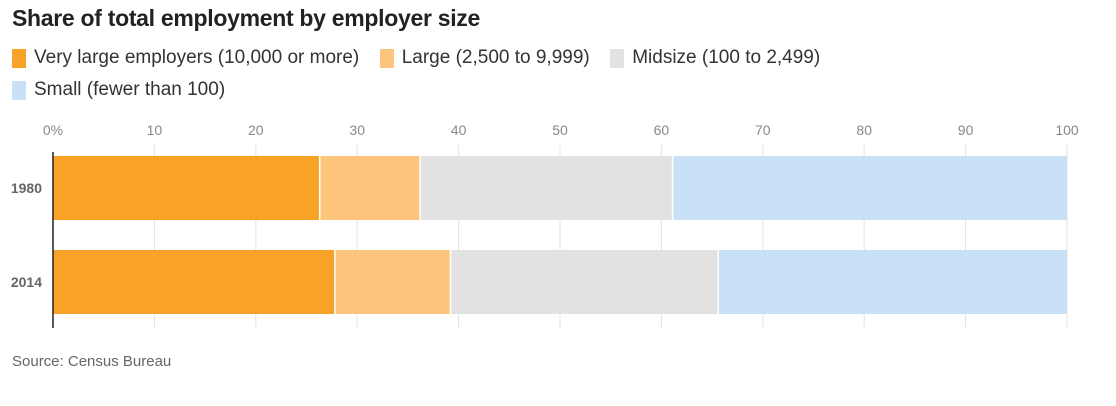  What do you see at coordinates (560, 130) in the screenshot?
I see `x-tick-label-50: 50` at bounding box center [560, 130].